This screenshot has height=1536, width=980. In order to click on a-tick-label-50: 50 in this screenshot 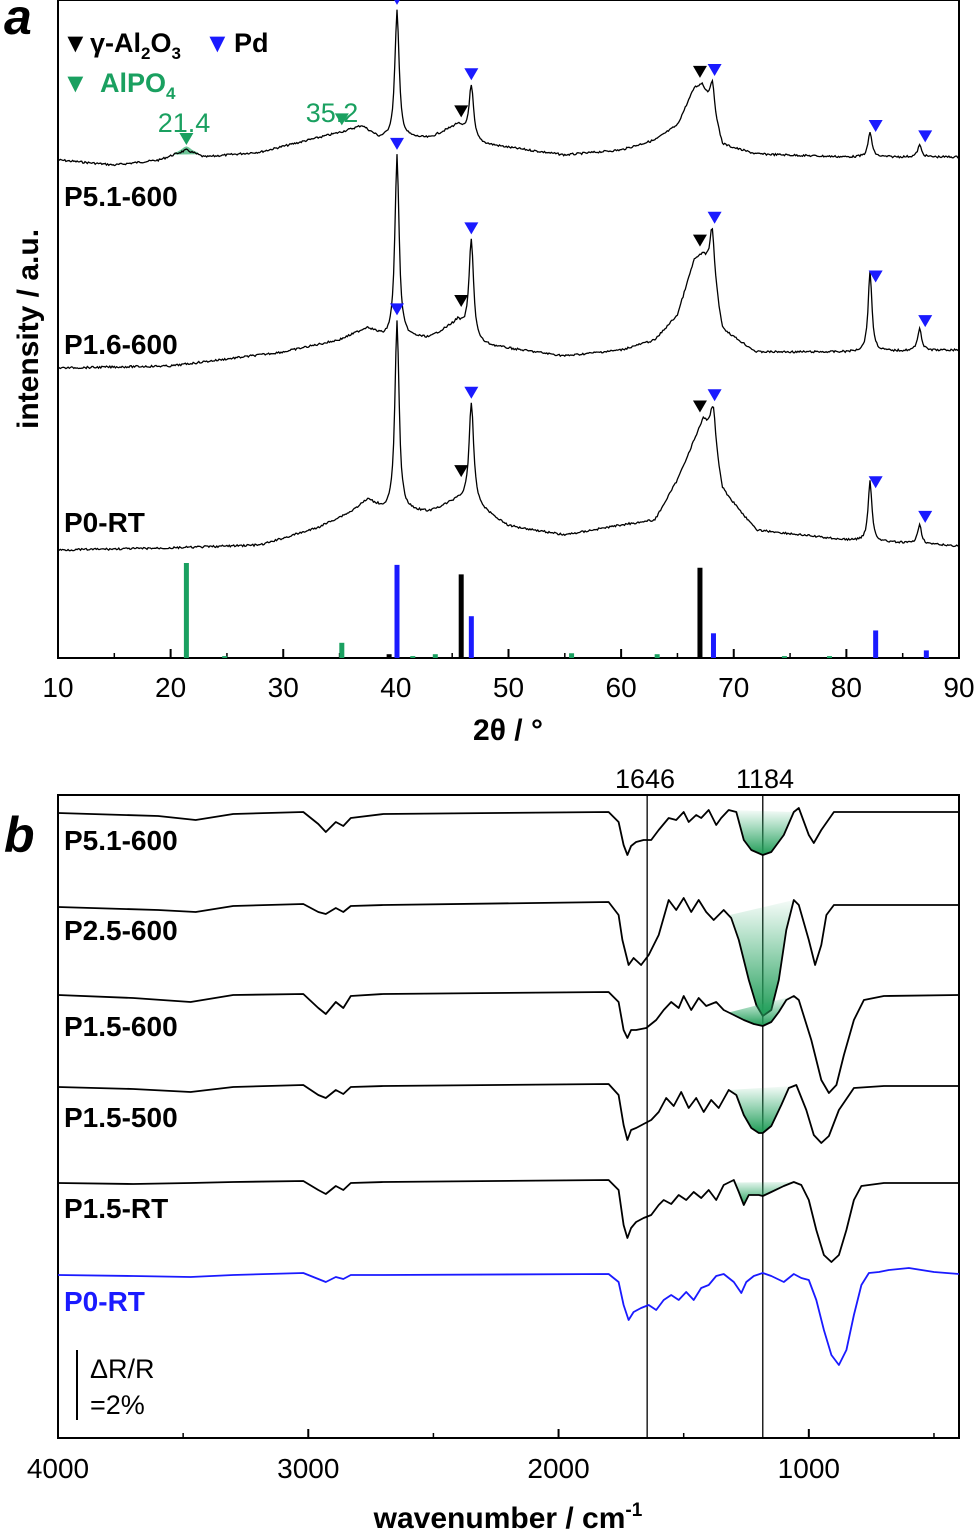, I will do `click(508, 687)`.